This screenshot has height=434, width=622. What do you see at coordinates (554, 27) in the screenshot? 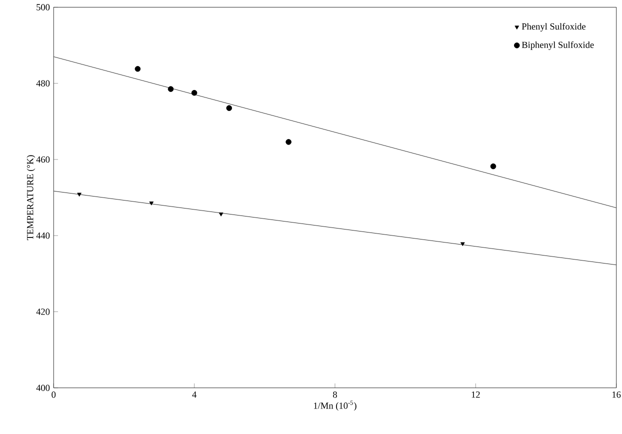
I see `legend-label: Phenyl Sulfoxide` at bounding box center [554, 27].